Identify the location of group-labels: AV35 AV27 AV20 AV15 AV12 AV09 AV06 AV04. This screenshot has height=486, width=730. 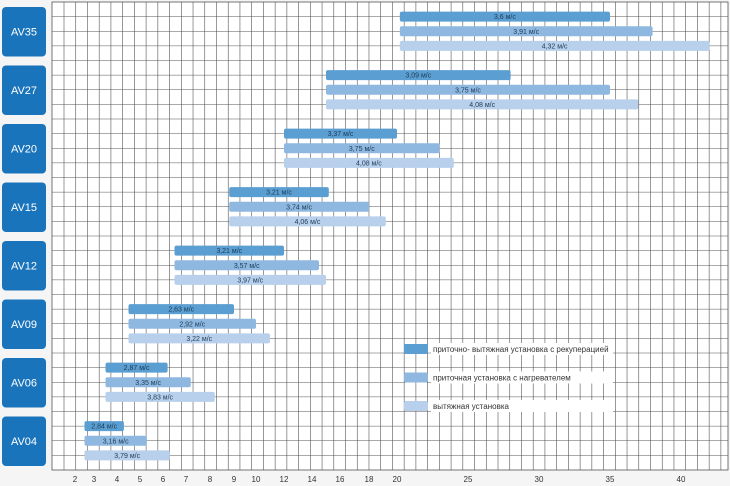
(24, 236).